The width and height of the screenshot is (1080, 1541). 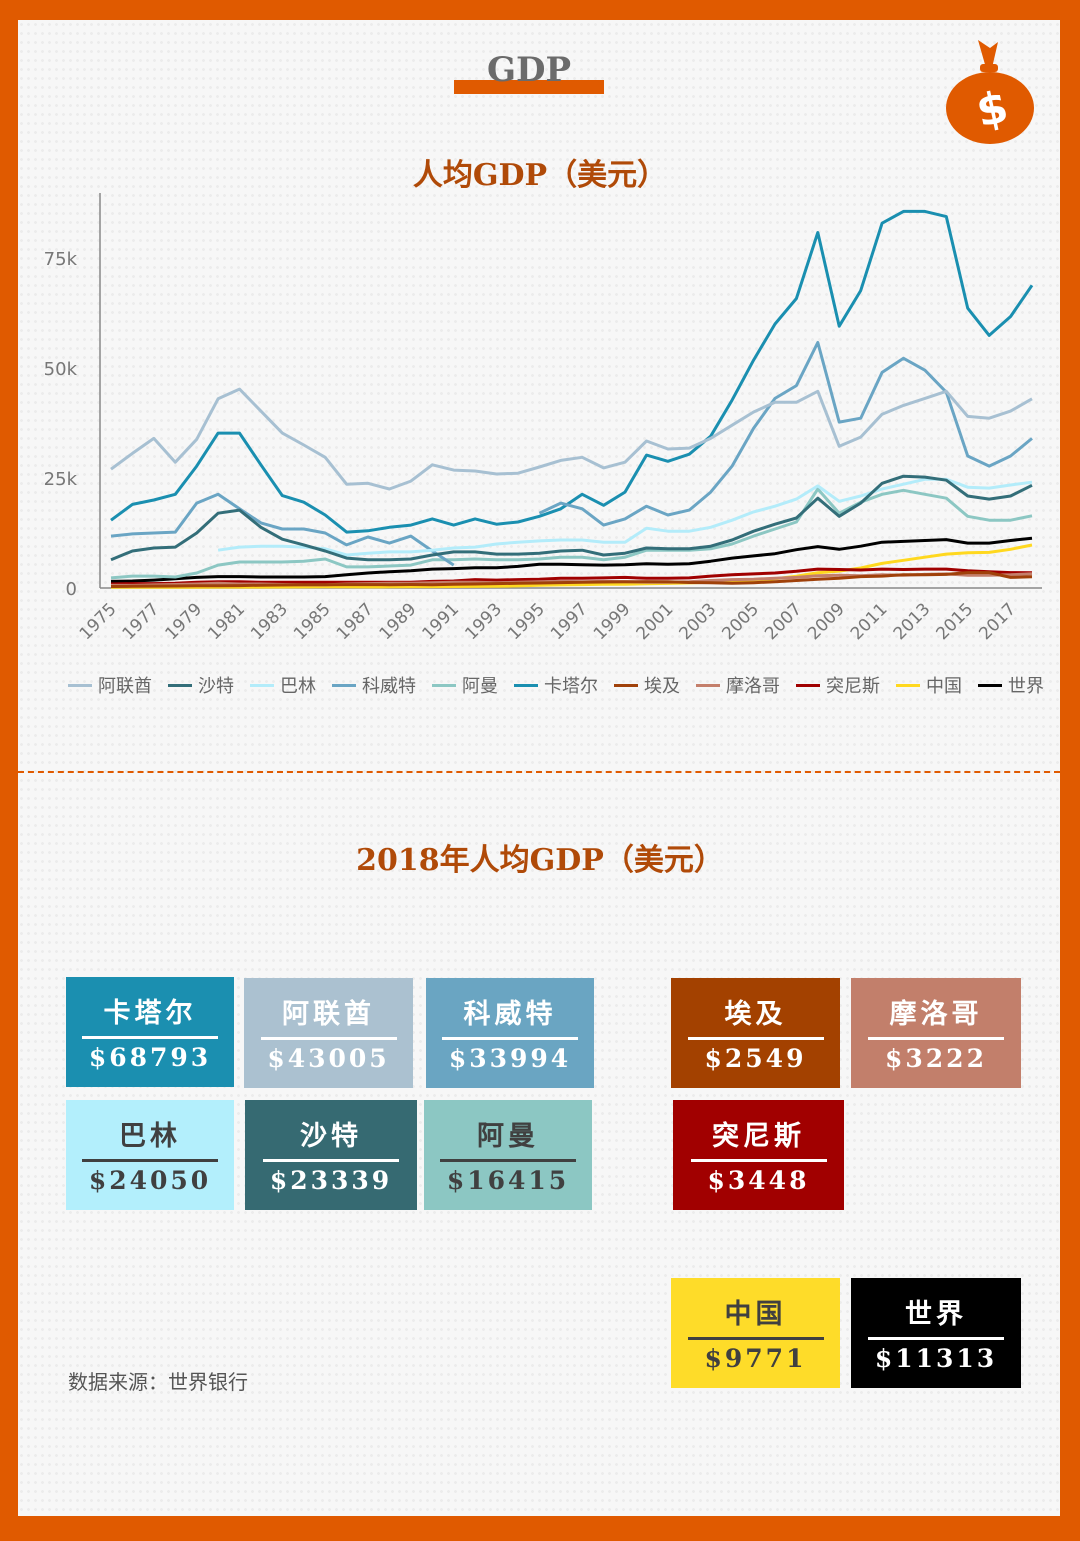 I want to click on chart-legend: 阿联酋 沙特 巴林 科威特 阿曼 卡塔尔 埃及 摩洛哥 突尼斯 中国 世界, so click(x=558, y=685).